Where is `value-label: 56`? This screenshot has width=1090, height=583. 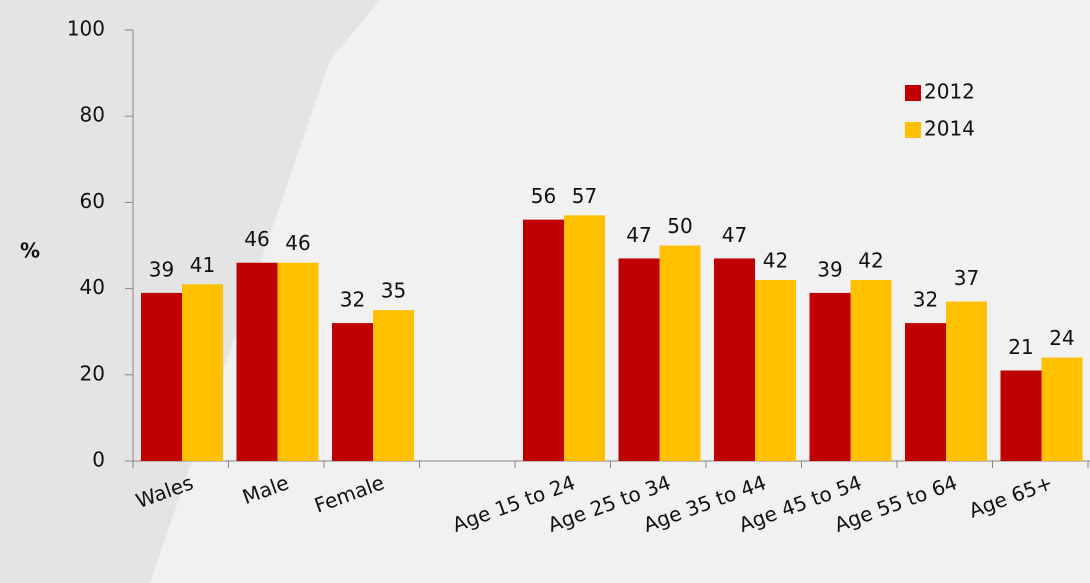
value-label: 56 is located at coordinates (543, 196).